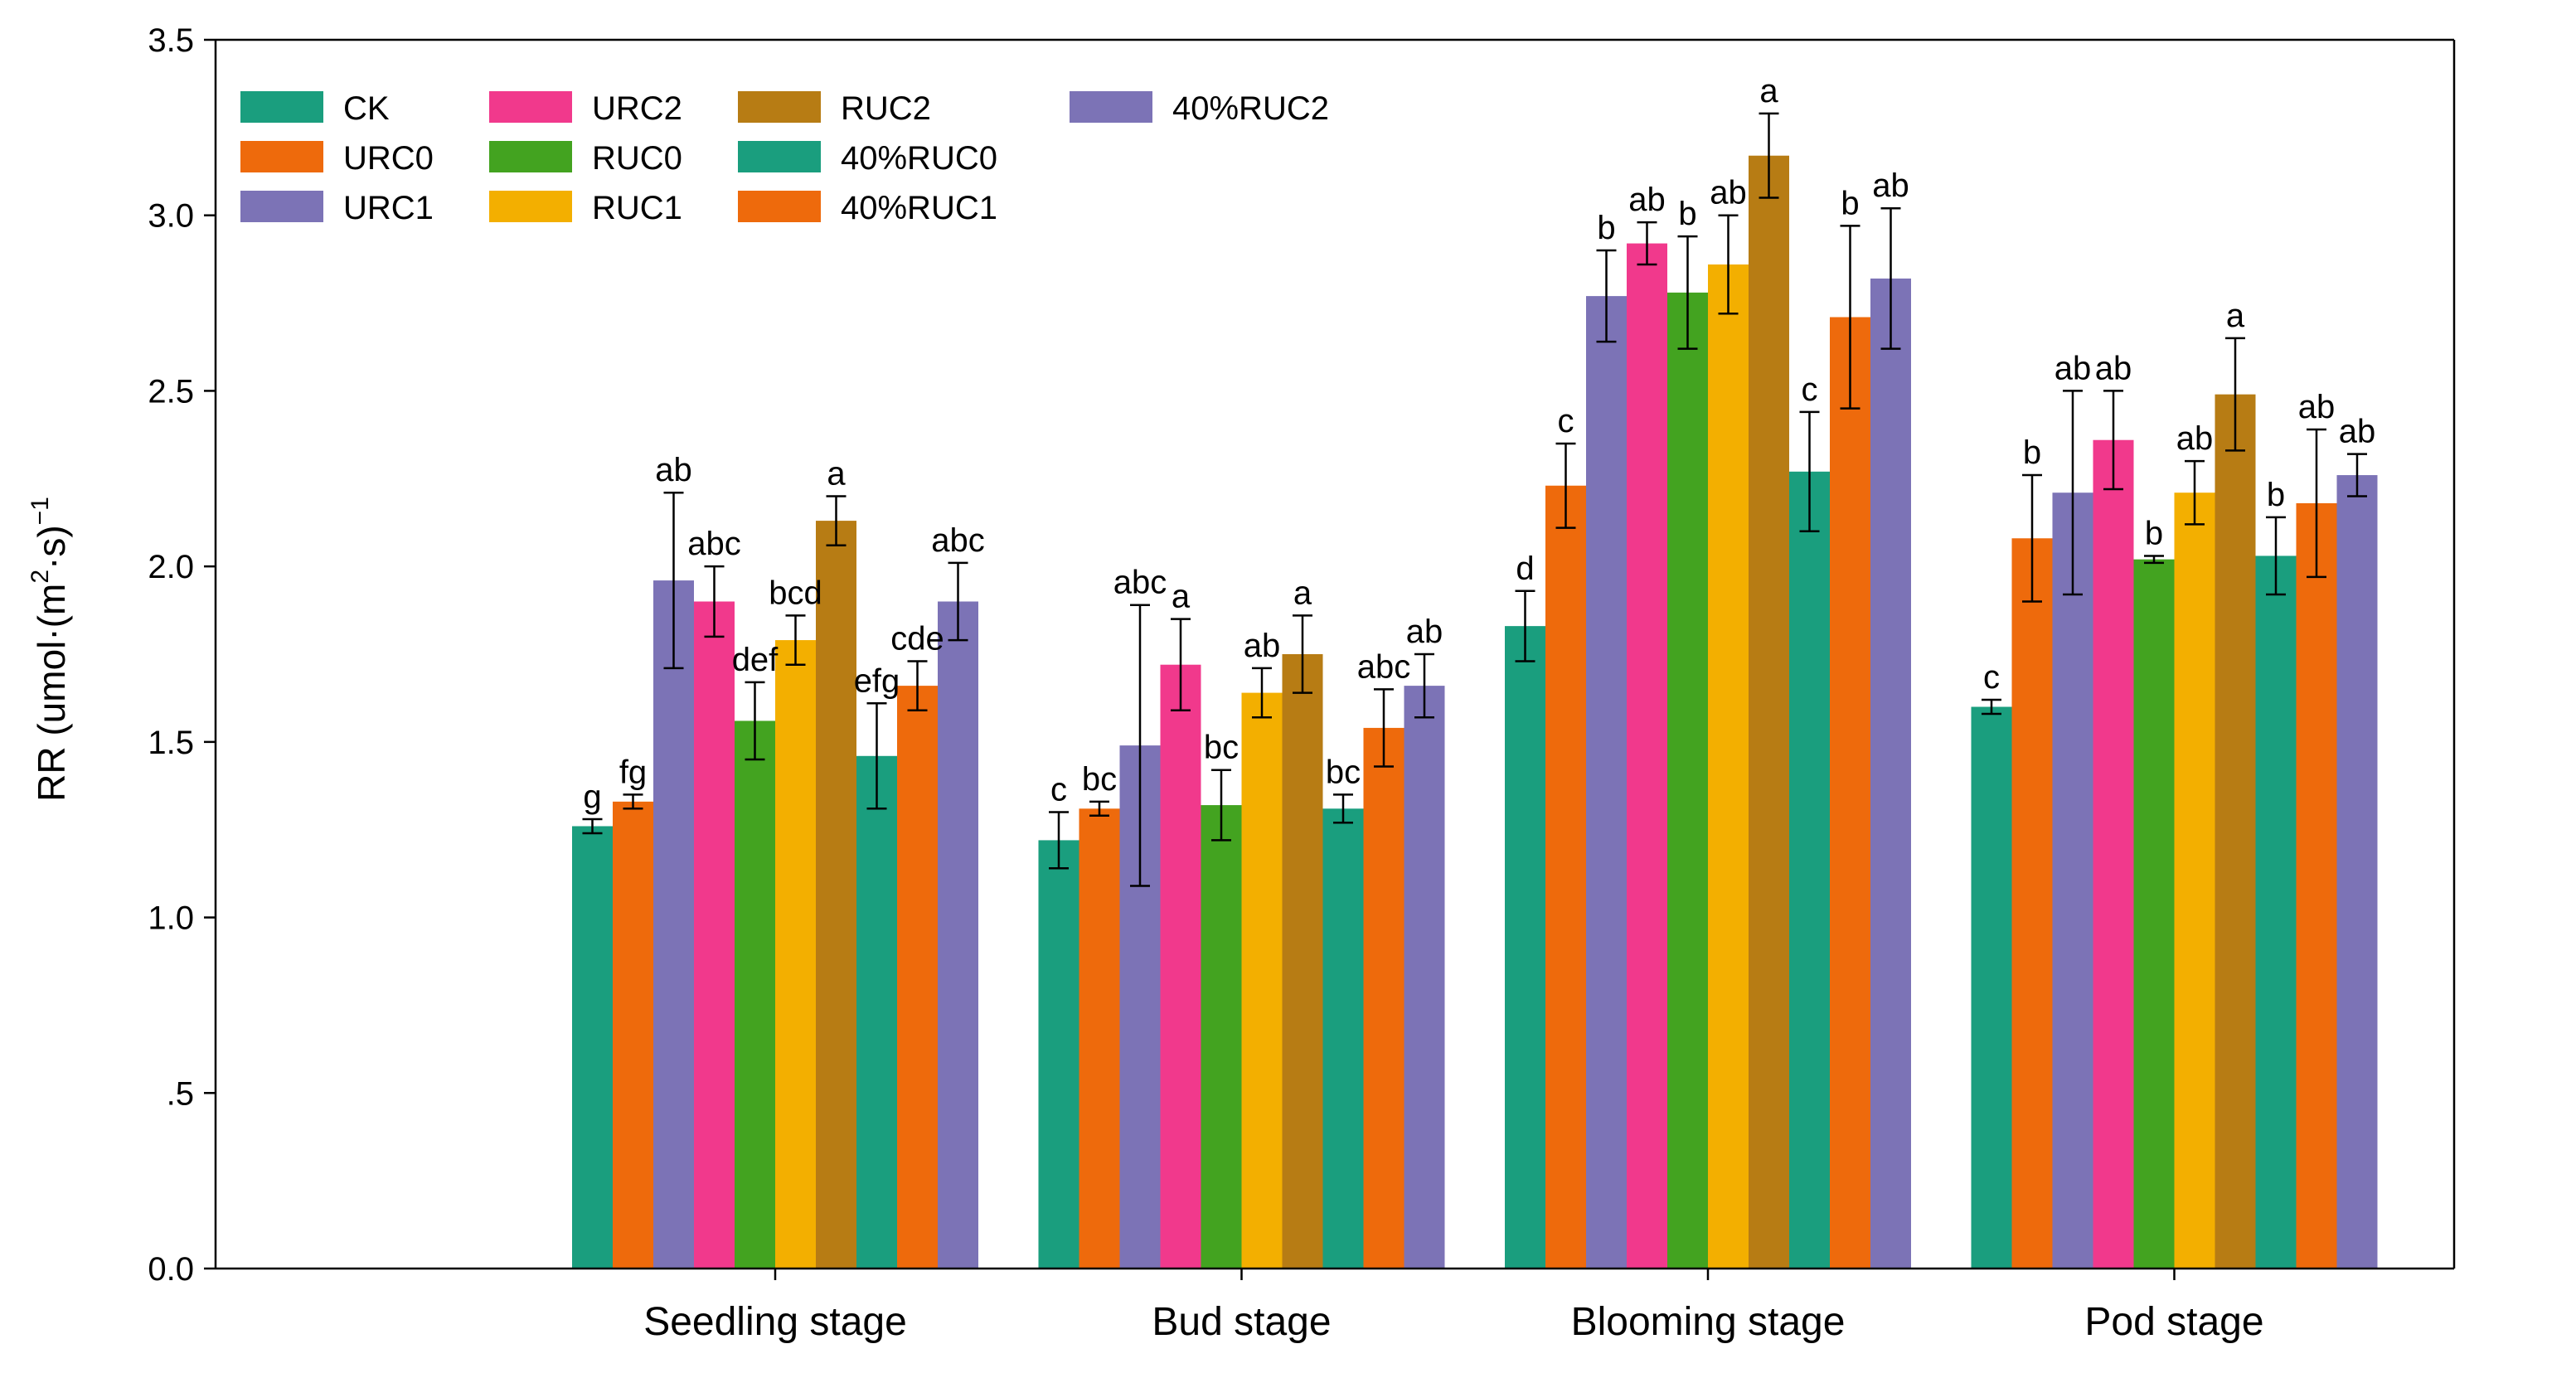 Image resolution: width=2576 pixels, height=1373 pixels. I want to click on y-tick-label: 2.5, so click(171, 391).